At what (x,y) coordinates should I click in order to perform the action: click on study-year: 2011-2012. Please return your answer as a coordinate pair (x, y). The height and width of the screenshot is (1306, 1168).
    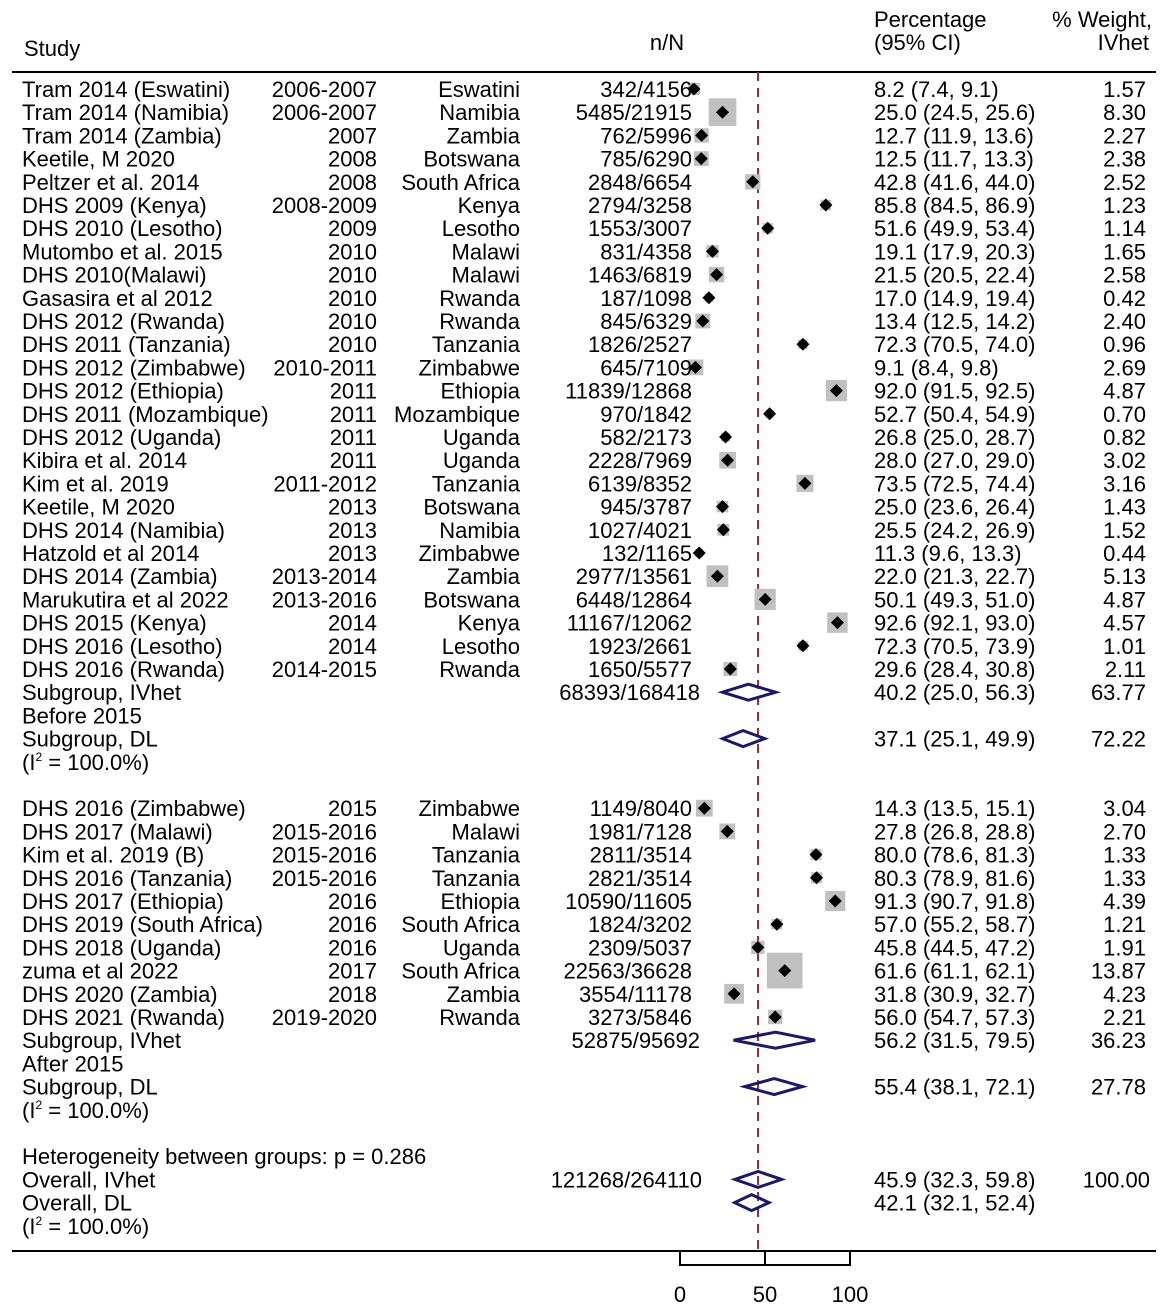
    Looking at the image, I should click on (325, 483).